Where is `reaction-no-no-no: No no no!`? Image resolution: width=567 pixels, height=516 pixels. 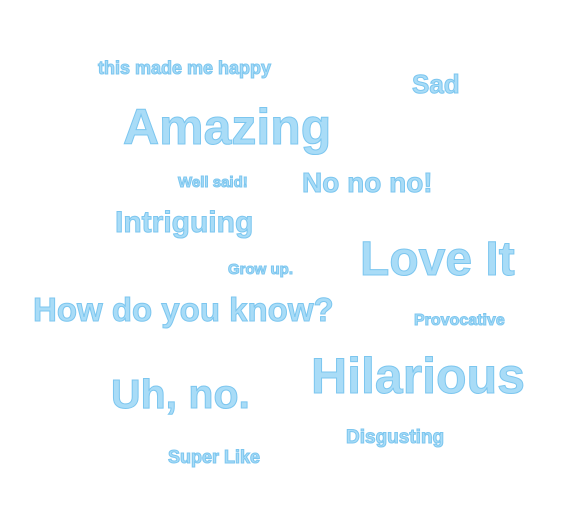 reaction-no-no-no: No no no! is located at coordinates (368, 182).